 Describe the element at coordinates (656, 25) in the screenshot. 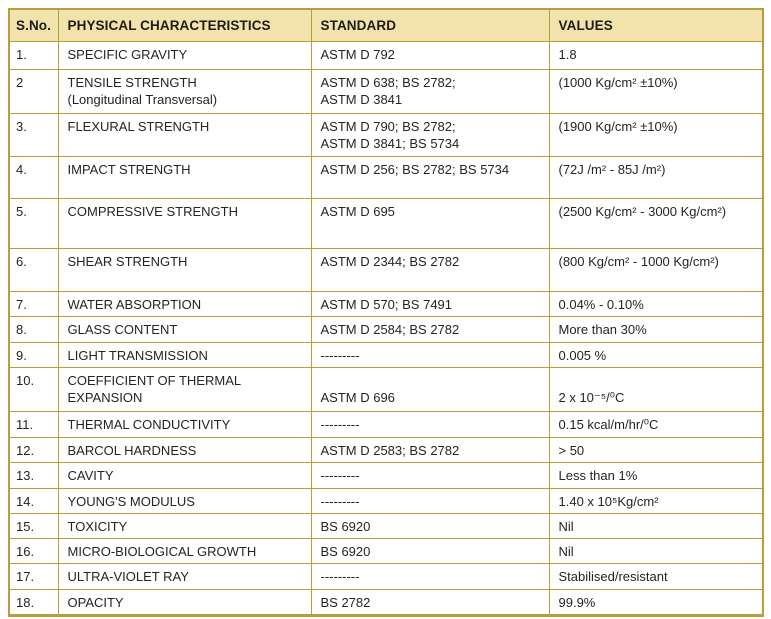

I see `header-values: VALUES` at that location.